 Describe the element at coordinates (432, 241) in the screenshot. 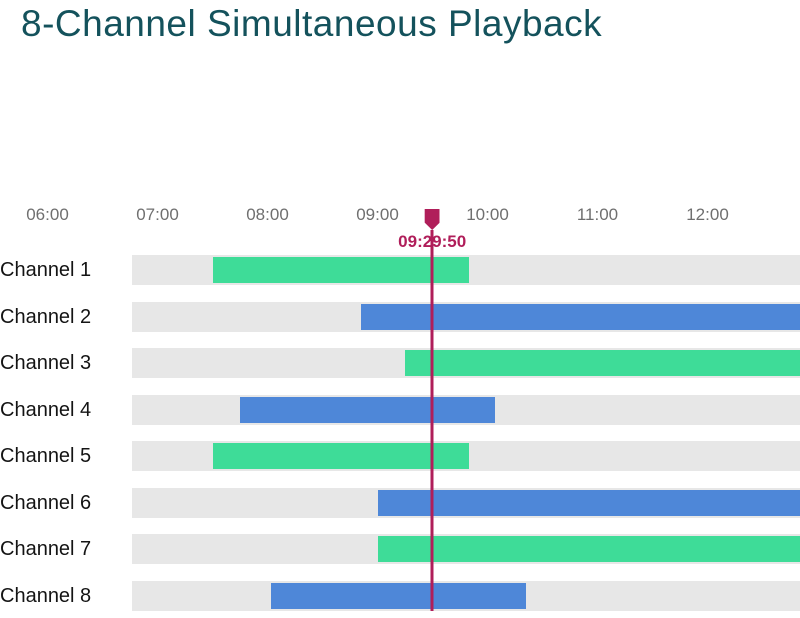

I see `playhead-time-label: 09:29:50` at that location.